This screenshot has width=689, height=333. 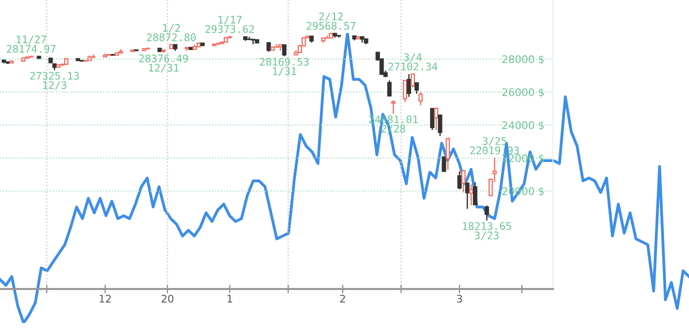 I want to click on x-tick-label: 2, so click(x=342, y=298).